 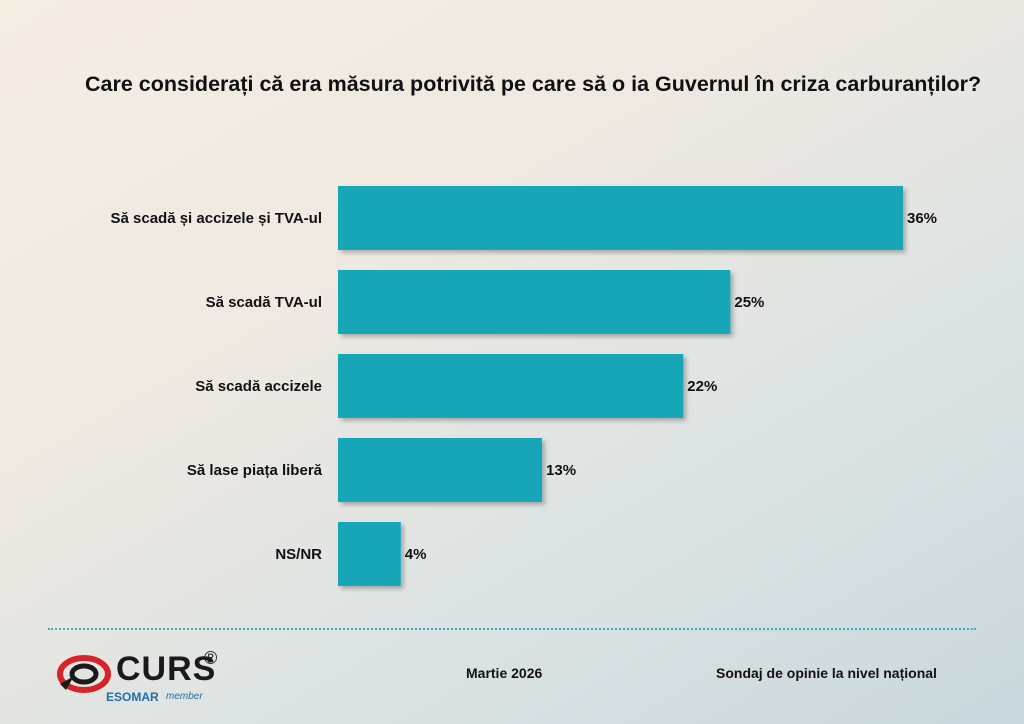 What do you see at coordinates (264, 302) in the screenshot?
I see `category-label: Să scadă TVA-ul` at bounding box center [264, 302].